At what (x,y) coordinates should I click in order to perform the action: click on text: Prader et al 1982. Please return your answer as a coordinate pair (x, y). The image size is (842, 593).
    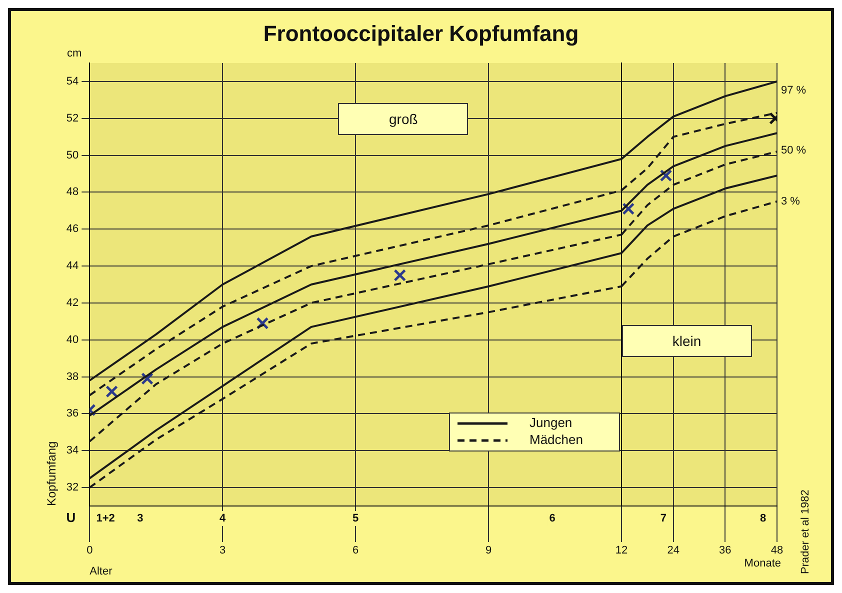
    Looking at the image, I should click on (806, 532).